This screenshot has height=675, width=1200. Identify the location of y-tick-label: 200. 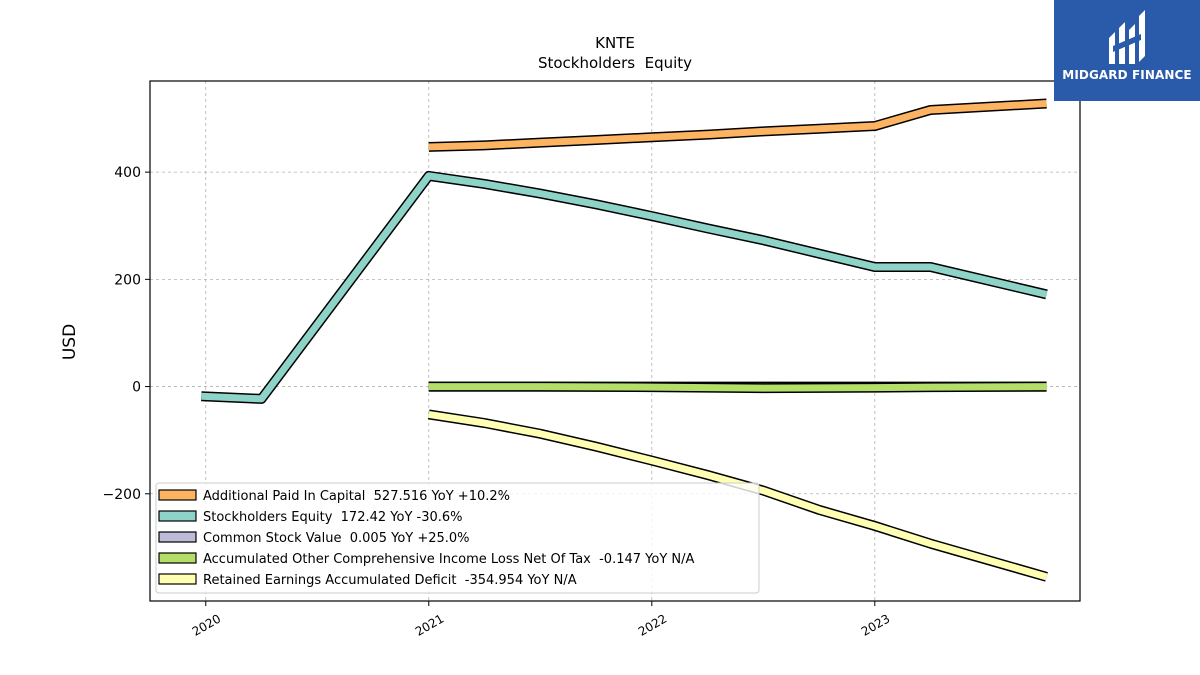
(127, 280).